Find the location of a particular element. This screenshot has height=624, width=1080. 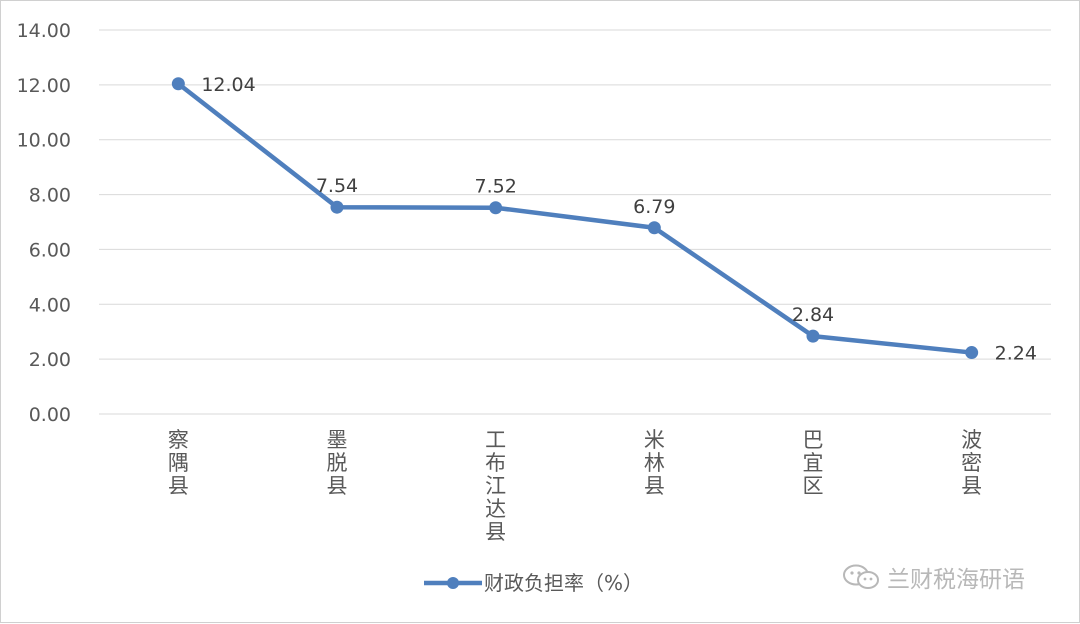

x-category-label: 巴宜区 is located at coordinates (813, 463).